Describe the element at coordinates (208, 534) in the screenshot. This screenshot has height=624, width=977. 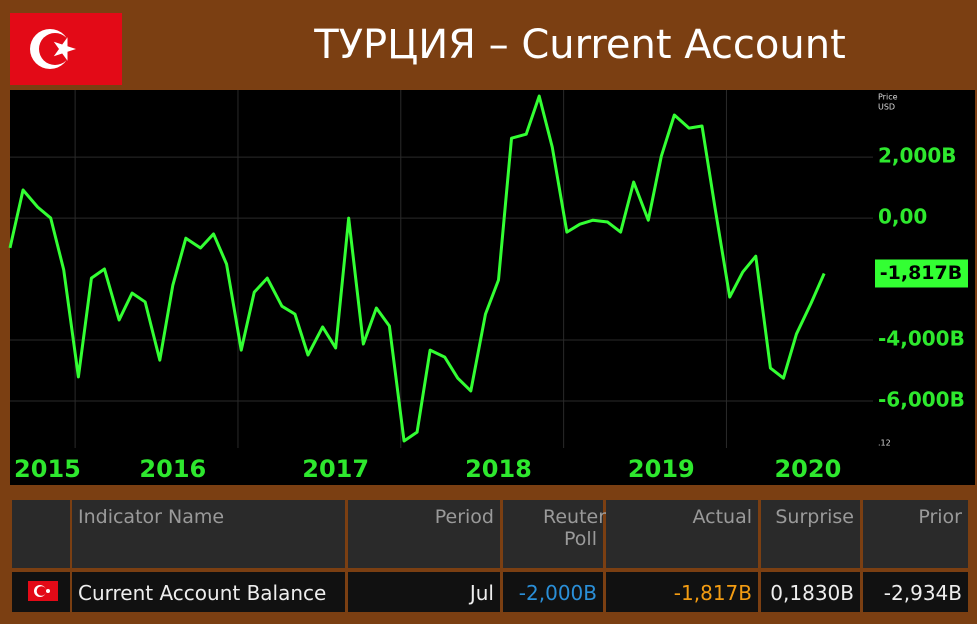
I see `header-cell: Indicator Name` at that location.